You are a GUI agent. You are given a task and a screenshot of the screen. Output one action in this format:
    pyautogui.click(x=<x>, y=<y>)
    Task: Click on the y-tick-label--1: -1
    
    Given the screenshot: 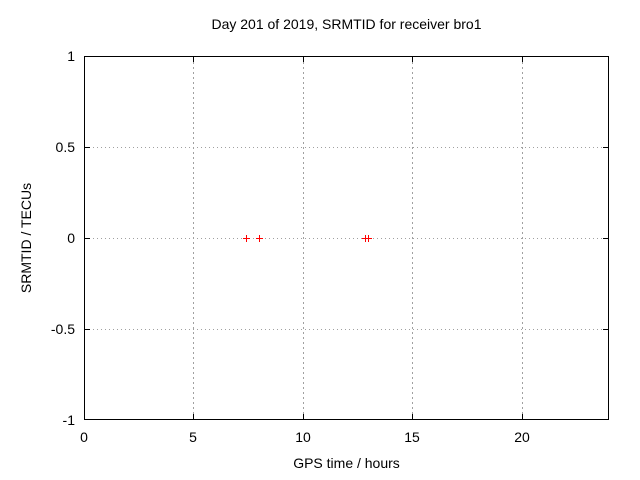 What is the action you would take?
    pyautogui.click(x=68, y=420)
    